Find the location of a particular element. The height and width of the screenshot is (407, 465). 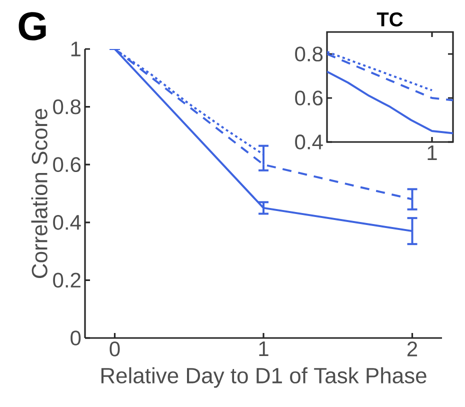

x-tick-label: 1 is located at coordinates (263, 349).